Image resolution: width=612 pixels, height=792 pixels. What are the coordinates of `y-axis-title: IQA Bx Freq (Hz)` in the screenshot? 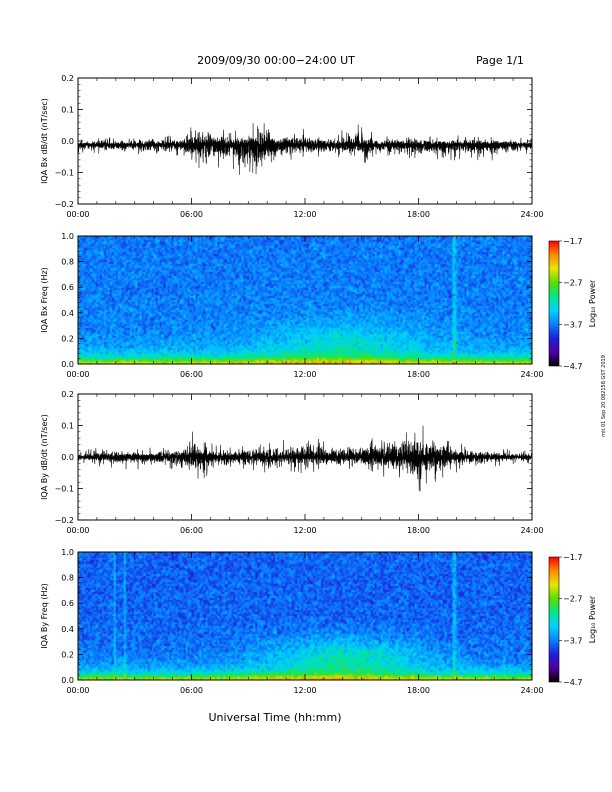 It's located at (44, 300).